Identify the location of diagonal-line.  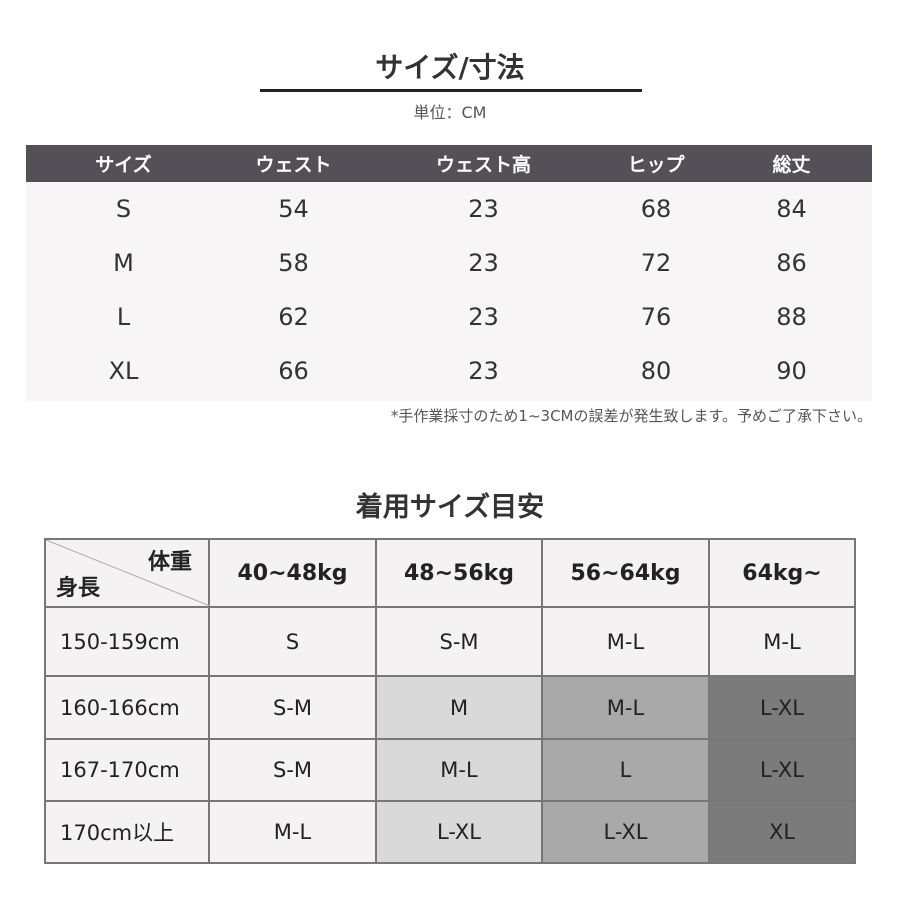
(128, 573).